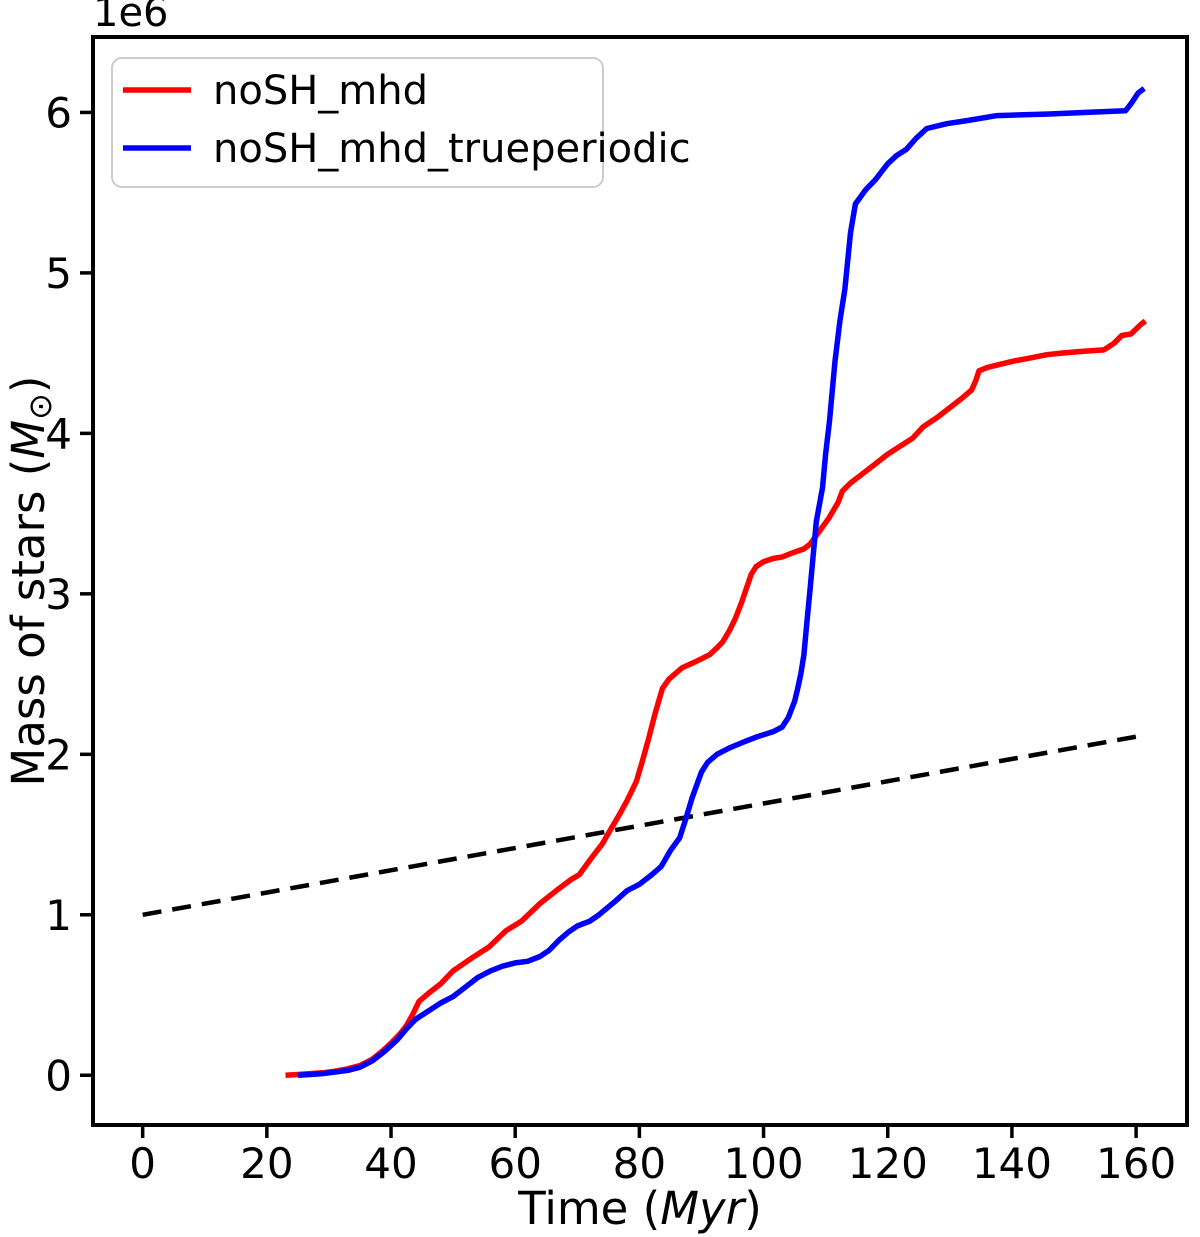  Describe the element at coordinates (142, 1163) in the screenshot. I see `x-tick-label: 0` at that location.